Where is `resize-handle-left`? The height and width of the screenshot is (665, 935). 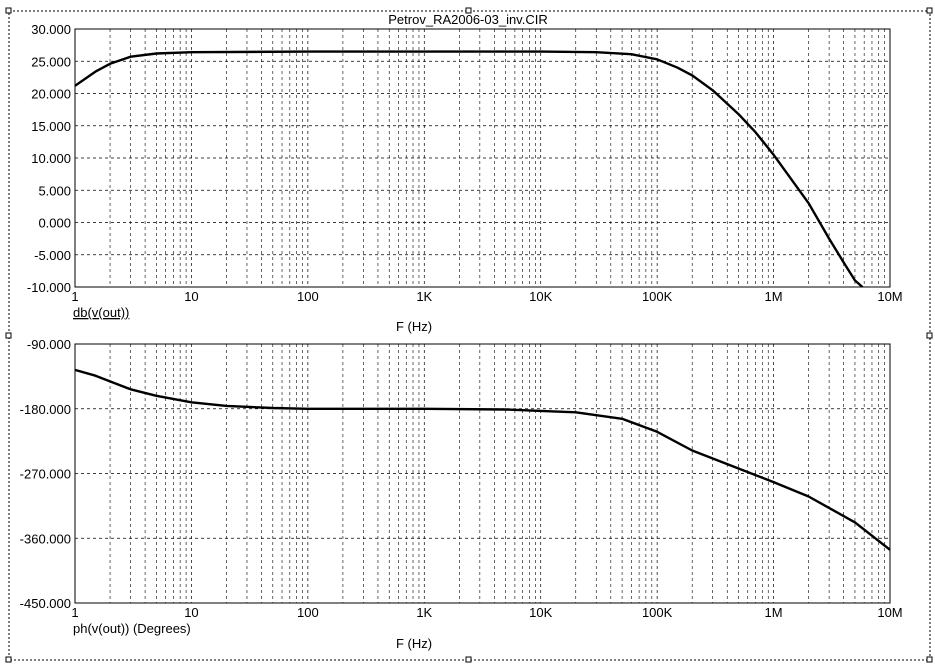 resize-handle-left is located at coordinates (8, 335).